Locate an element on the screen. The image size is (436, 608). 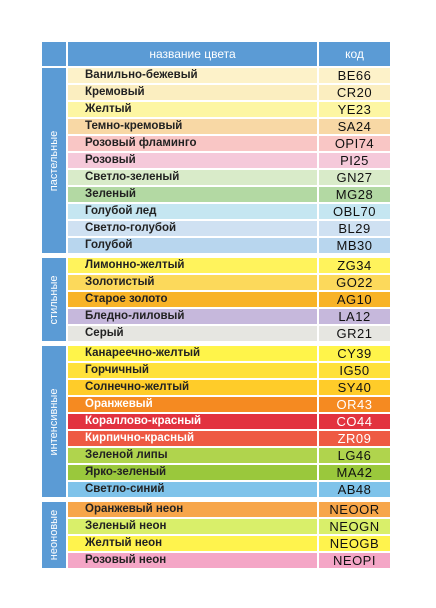
color-code-cell: BE66 is located at coordinates (354, 75).